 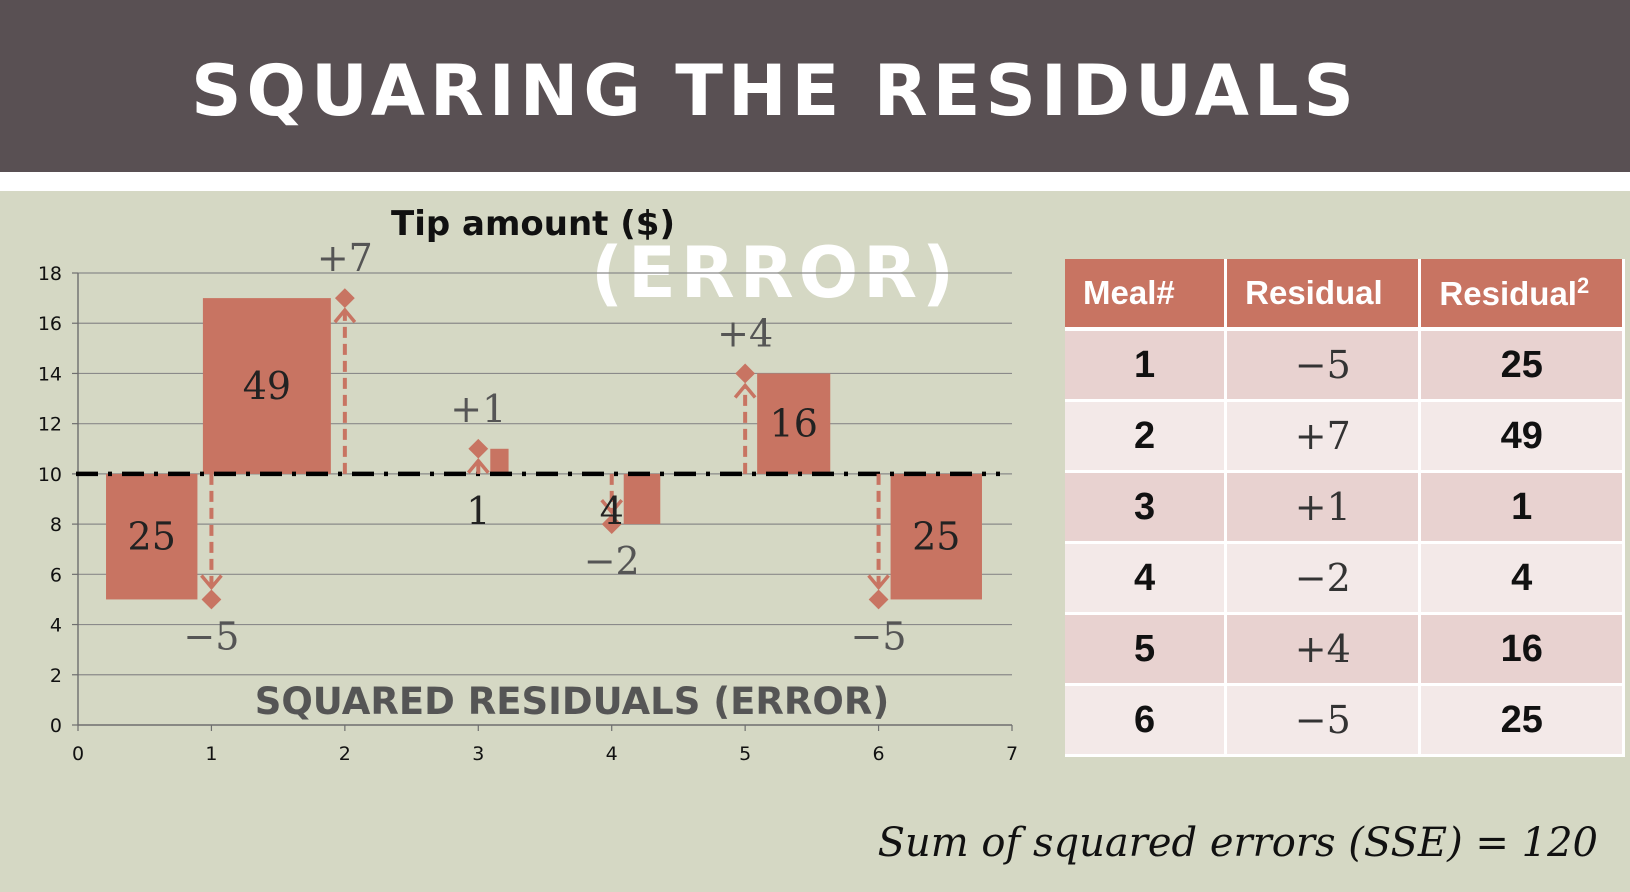 I want to click on cell-squared: 49, so click(x=1522, y=436).